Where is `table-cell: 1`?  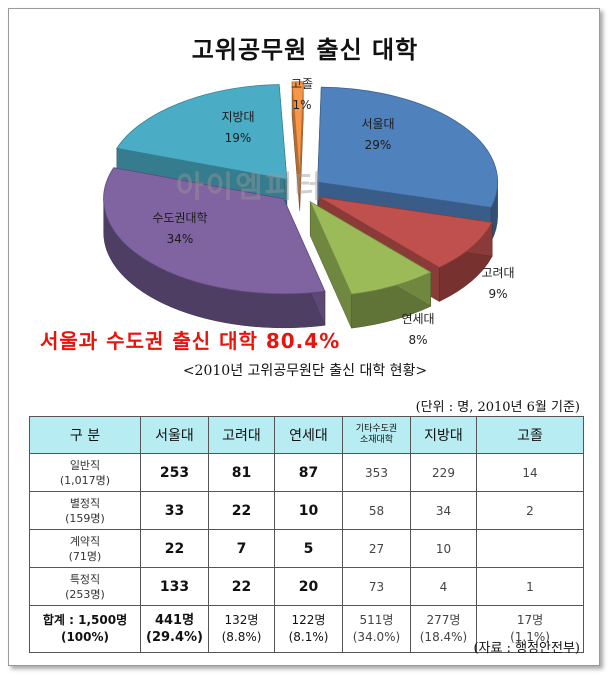 table-cell: 1 is located at coordinates (530, 586).